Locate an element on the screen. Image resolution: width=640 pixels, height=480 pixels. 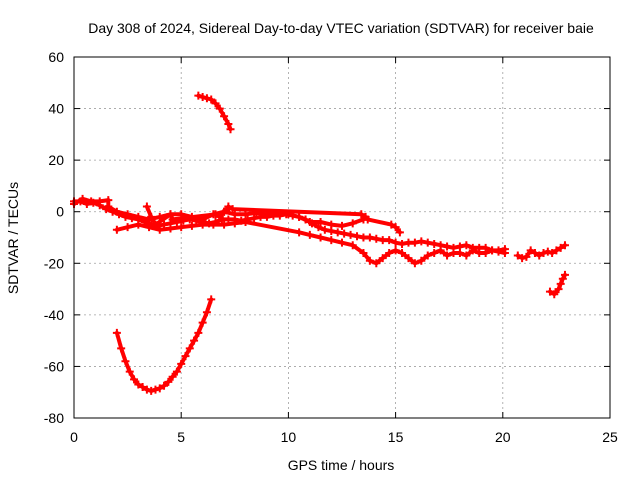
x-tick-label: 0 is located at coordinates (74, 437).